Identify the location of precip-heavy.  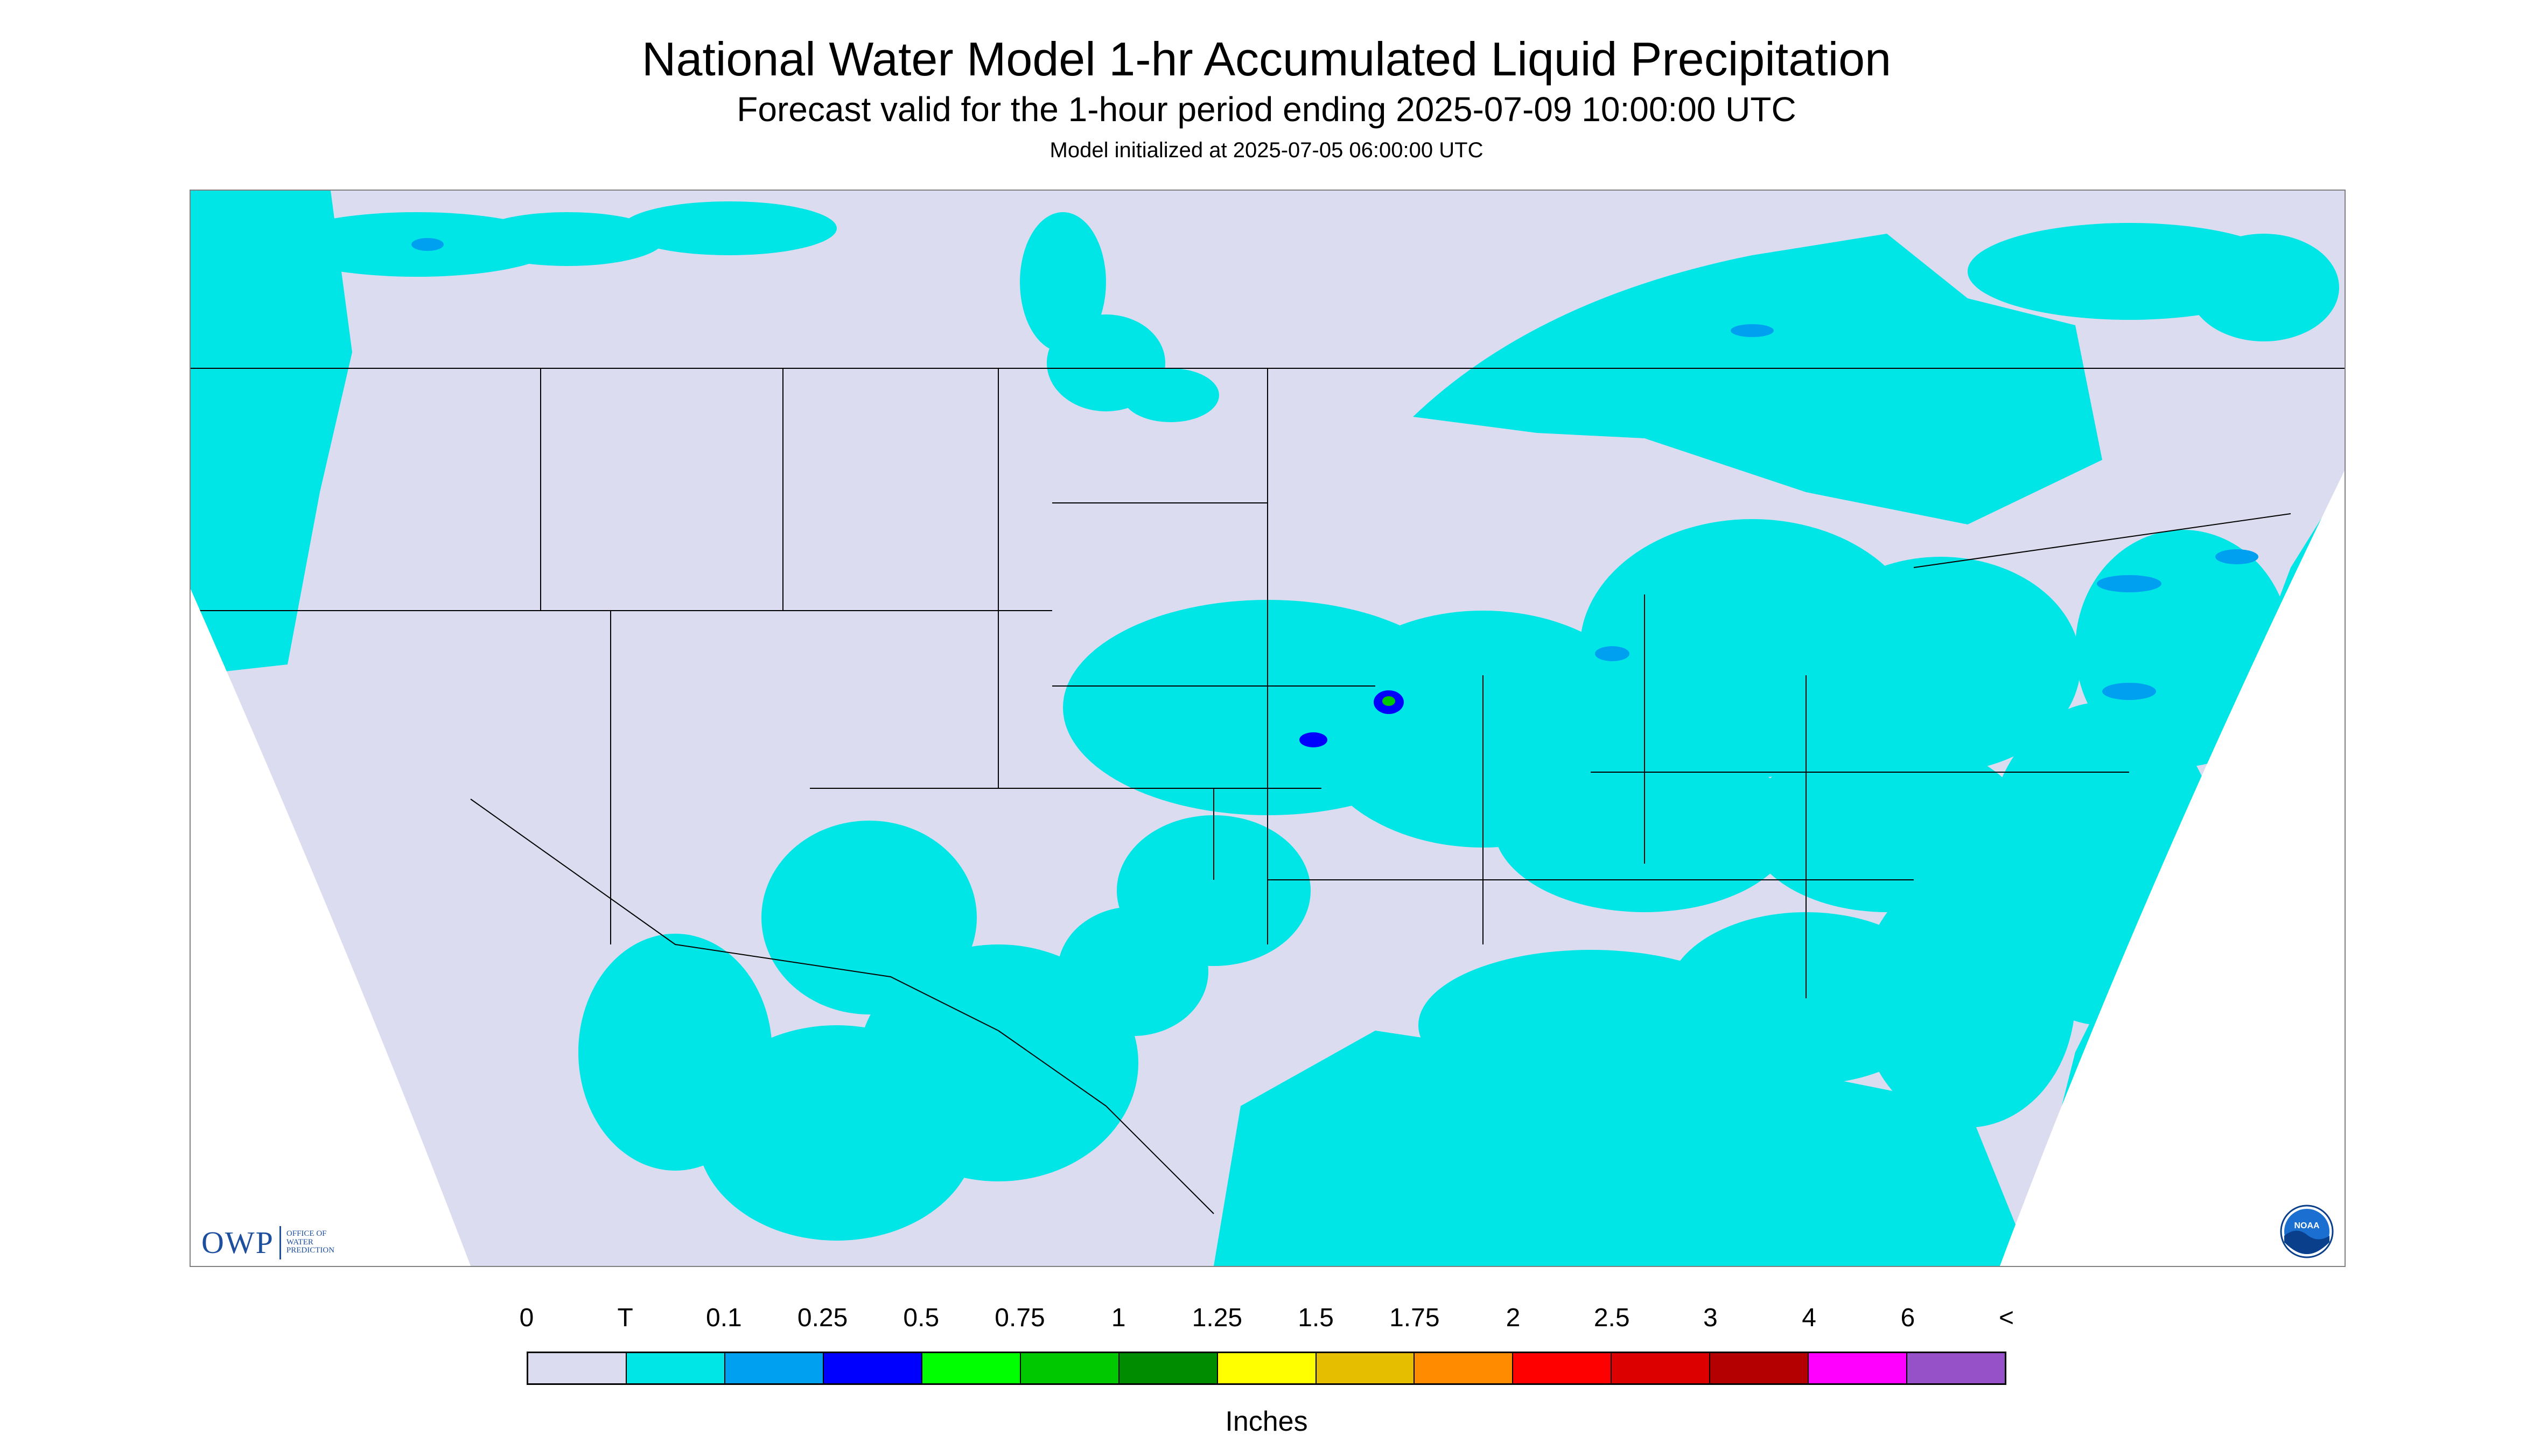
(1313, 739).